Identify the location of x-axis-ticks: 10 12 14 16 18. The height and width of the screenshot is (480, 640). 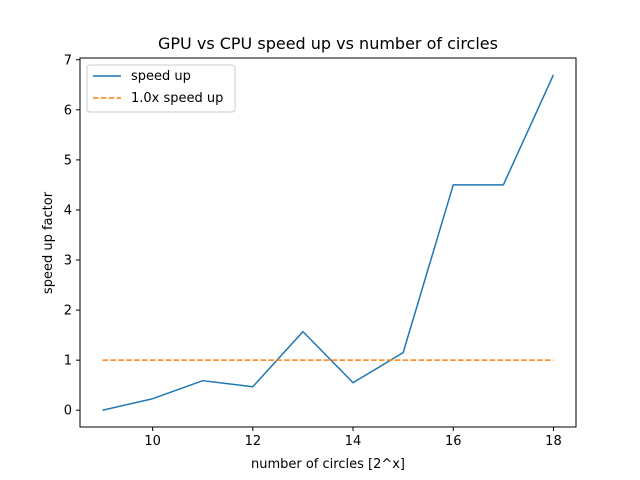
(353, 438).